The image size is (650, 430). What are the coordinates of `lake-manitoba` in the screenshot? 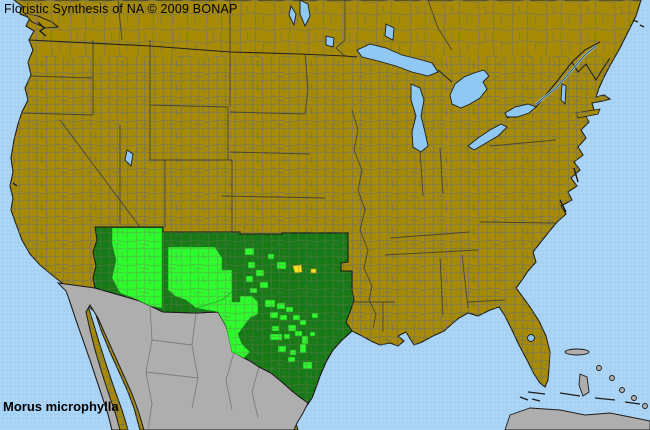 It's located at (292, 15).